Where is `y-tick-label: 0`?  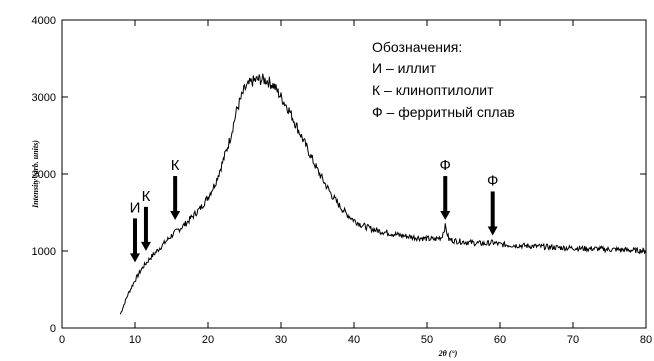 y-tick-label: 0 is located at coordinates (53, 329).